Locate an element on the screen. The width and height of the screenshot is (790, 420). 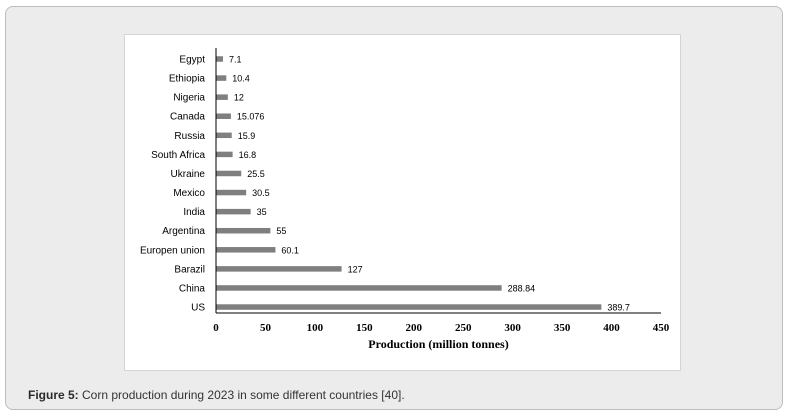
bar-canada is located at coordinates (223, 116).